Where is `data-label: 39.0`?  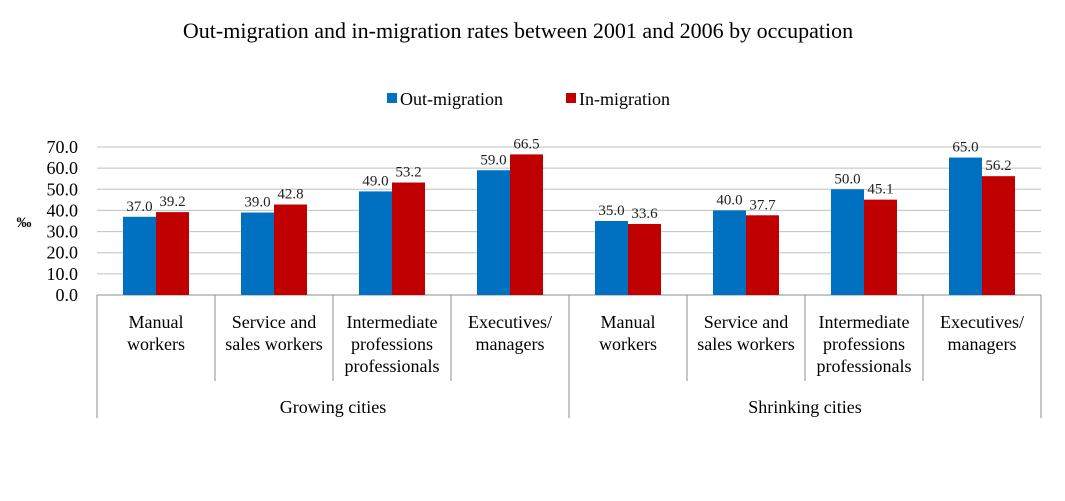 data-label: 39.0 is located at coordinates (257, 203).